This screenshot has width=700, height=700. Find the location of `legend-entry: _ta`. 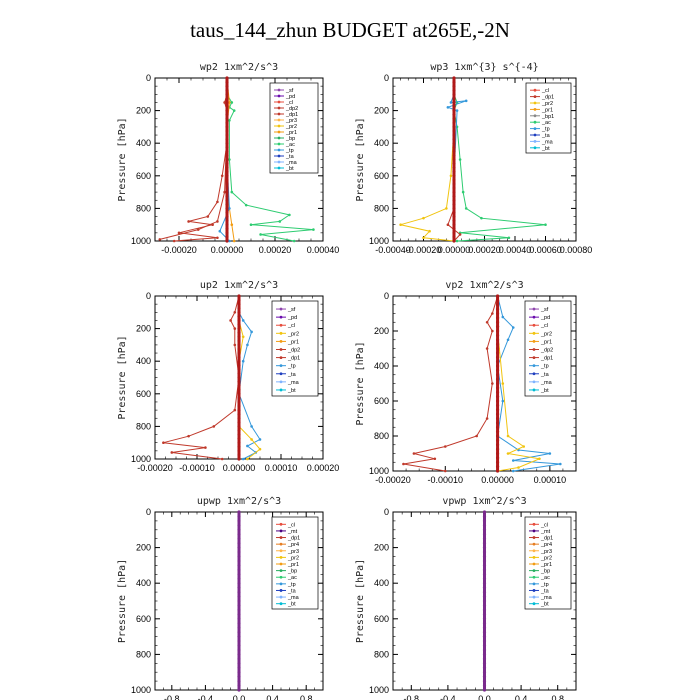

legend-entry: _ta is located at coordinates (545, 591).